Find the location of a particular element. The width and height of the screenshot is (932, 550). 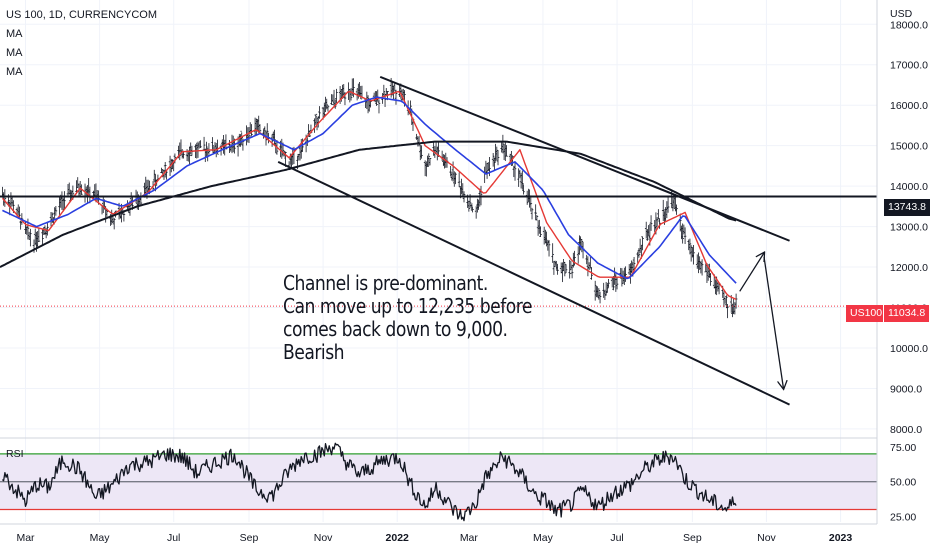

price-tick-label: 15000.0 is located at coordinates (909, 147).